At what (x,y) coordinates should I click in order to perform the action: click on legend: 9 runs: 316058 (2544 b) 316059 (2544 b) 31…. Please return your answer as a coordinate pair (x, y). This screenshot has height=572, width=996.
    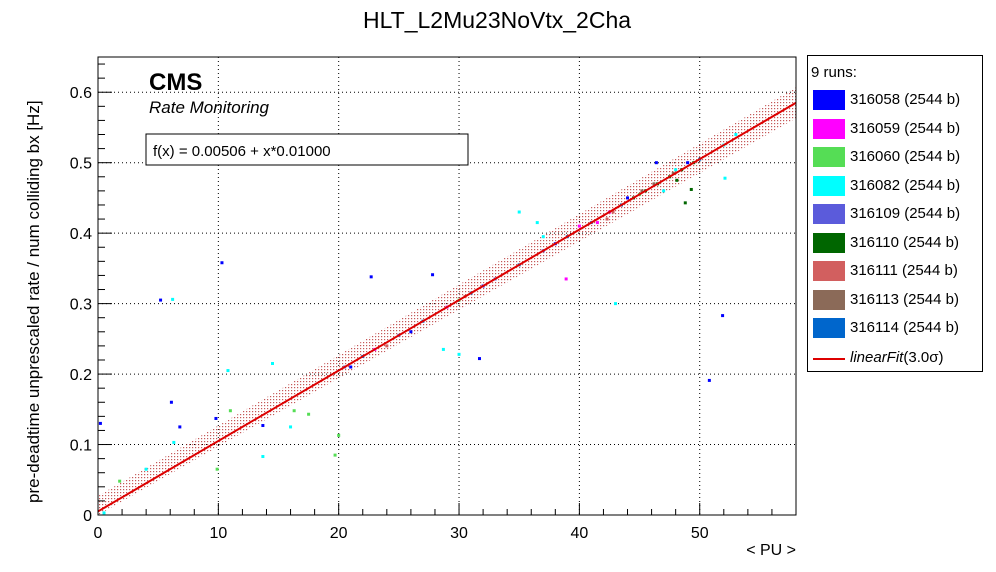
    Looking at the image, I should click on (895, 213).